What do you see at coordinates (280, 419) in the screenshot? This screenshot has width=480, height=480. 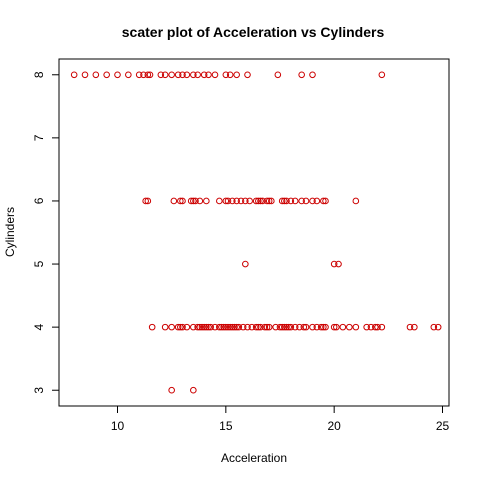 I see `x-axis: 10 15 20 25` at bounding box center [280, 419].